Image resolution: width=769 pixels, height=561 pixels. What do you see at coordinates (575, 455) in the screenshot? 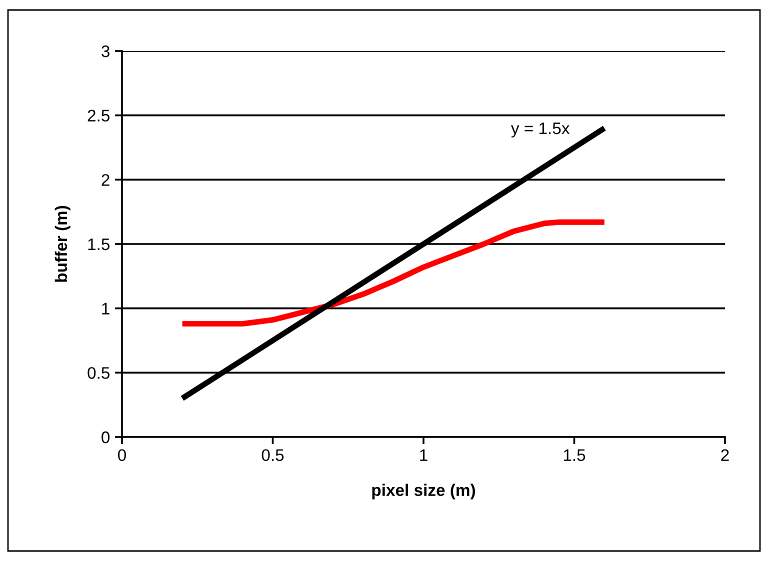
I see `x-tick-label: 1.5` at bounding box center [575, 455].